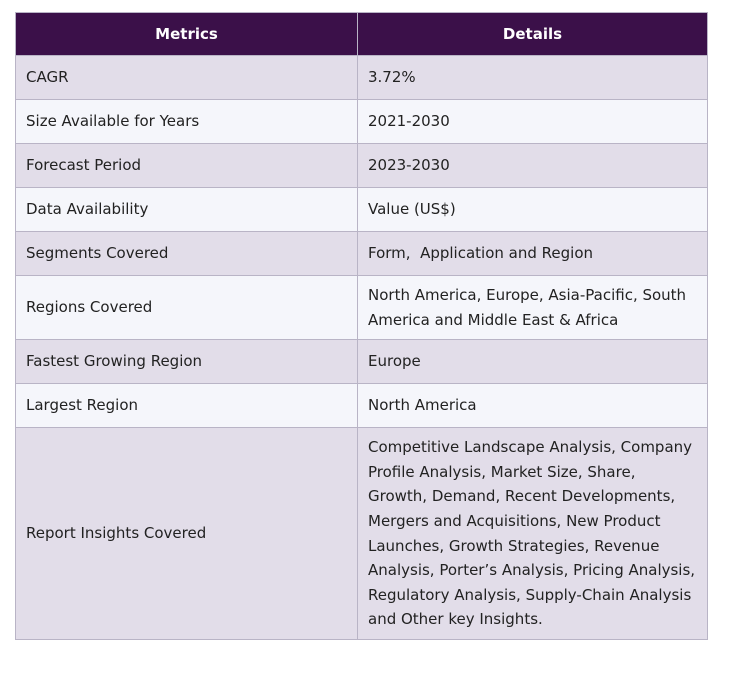  I want to click on metric-cell: Size Available for Years, so click(186, 121).